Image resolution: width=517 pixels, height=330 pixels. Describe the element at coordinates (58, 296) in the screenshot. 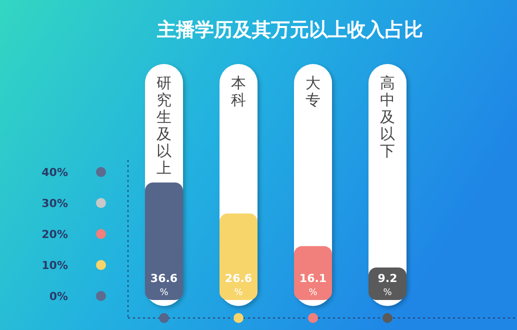

I see `y-tick-label: 0%` at that location.